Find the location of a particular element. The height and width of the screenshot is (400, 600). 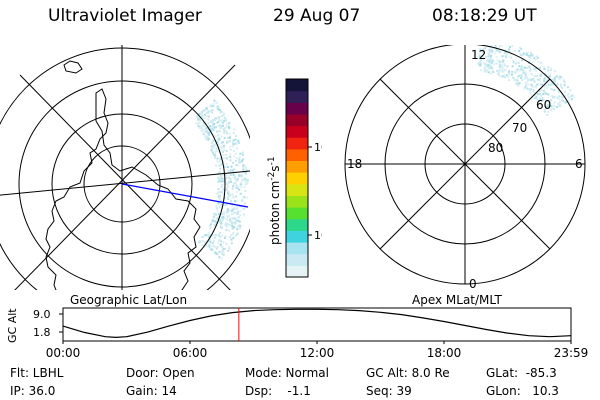

magnetic-caption: Apex MLat/MLT is located at coordinates (457, 300).